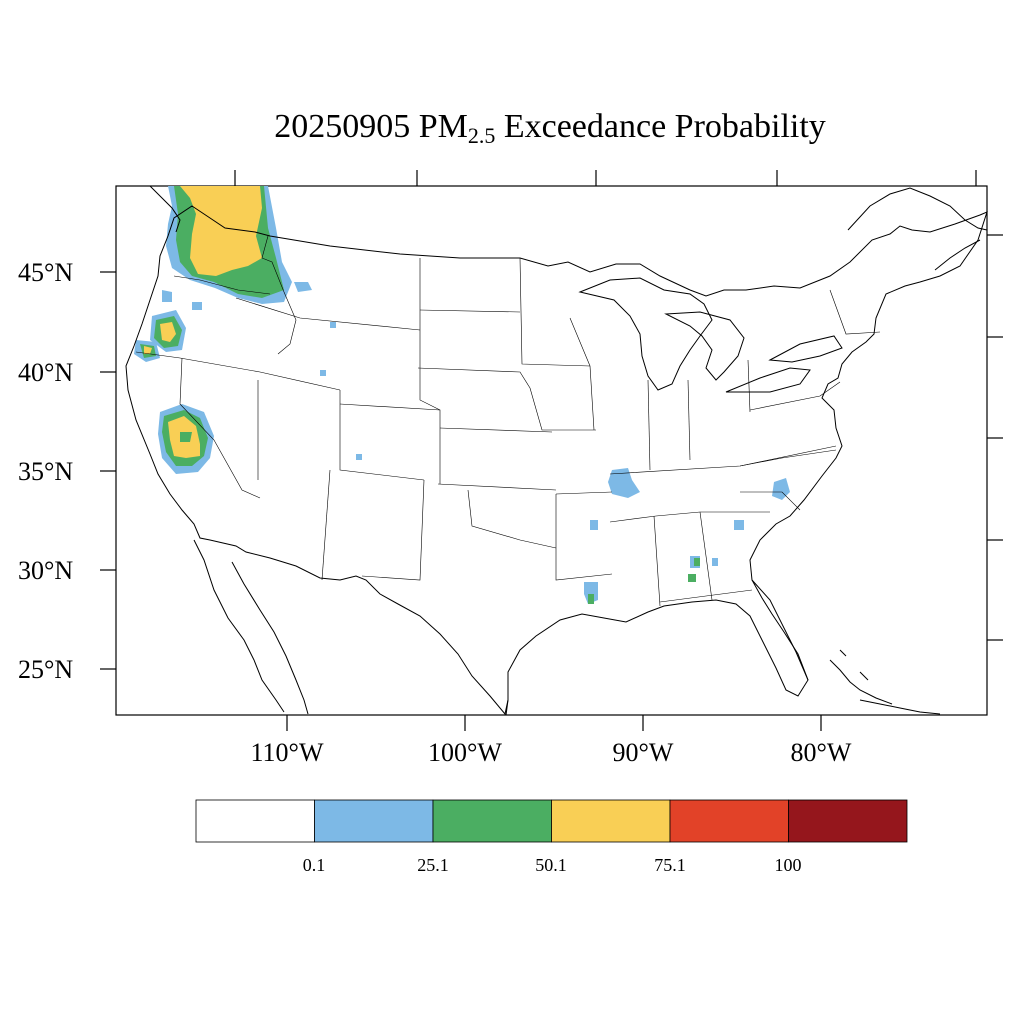  What do you see at coordinates (186, 437) in the screenshot?
I see `prob-area-sierra-core` at bounding box center [186, 437].